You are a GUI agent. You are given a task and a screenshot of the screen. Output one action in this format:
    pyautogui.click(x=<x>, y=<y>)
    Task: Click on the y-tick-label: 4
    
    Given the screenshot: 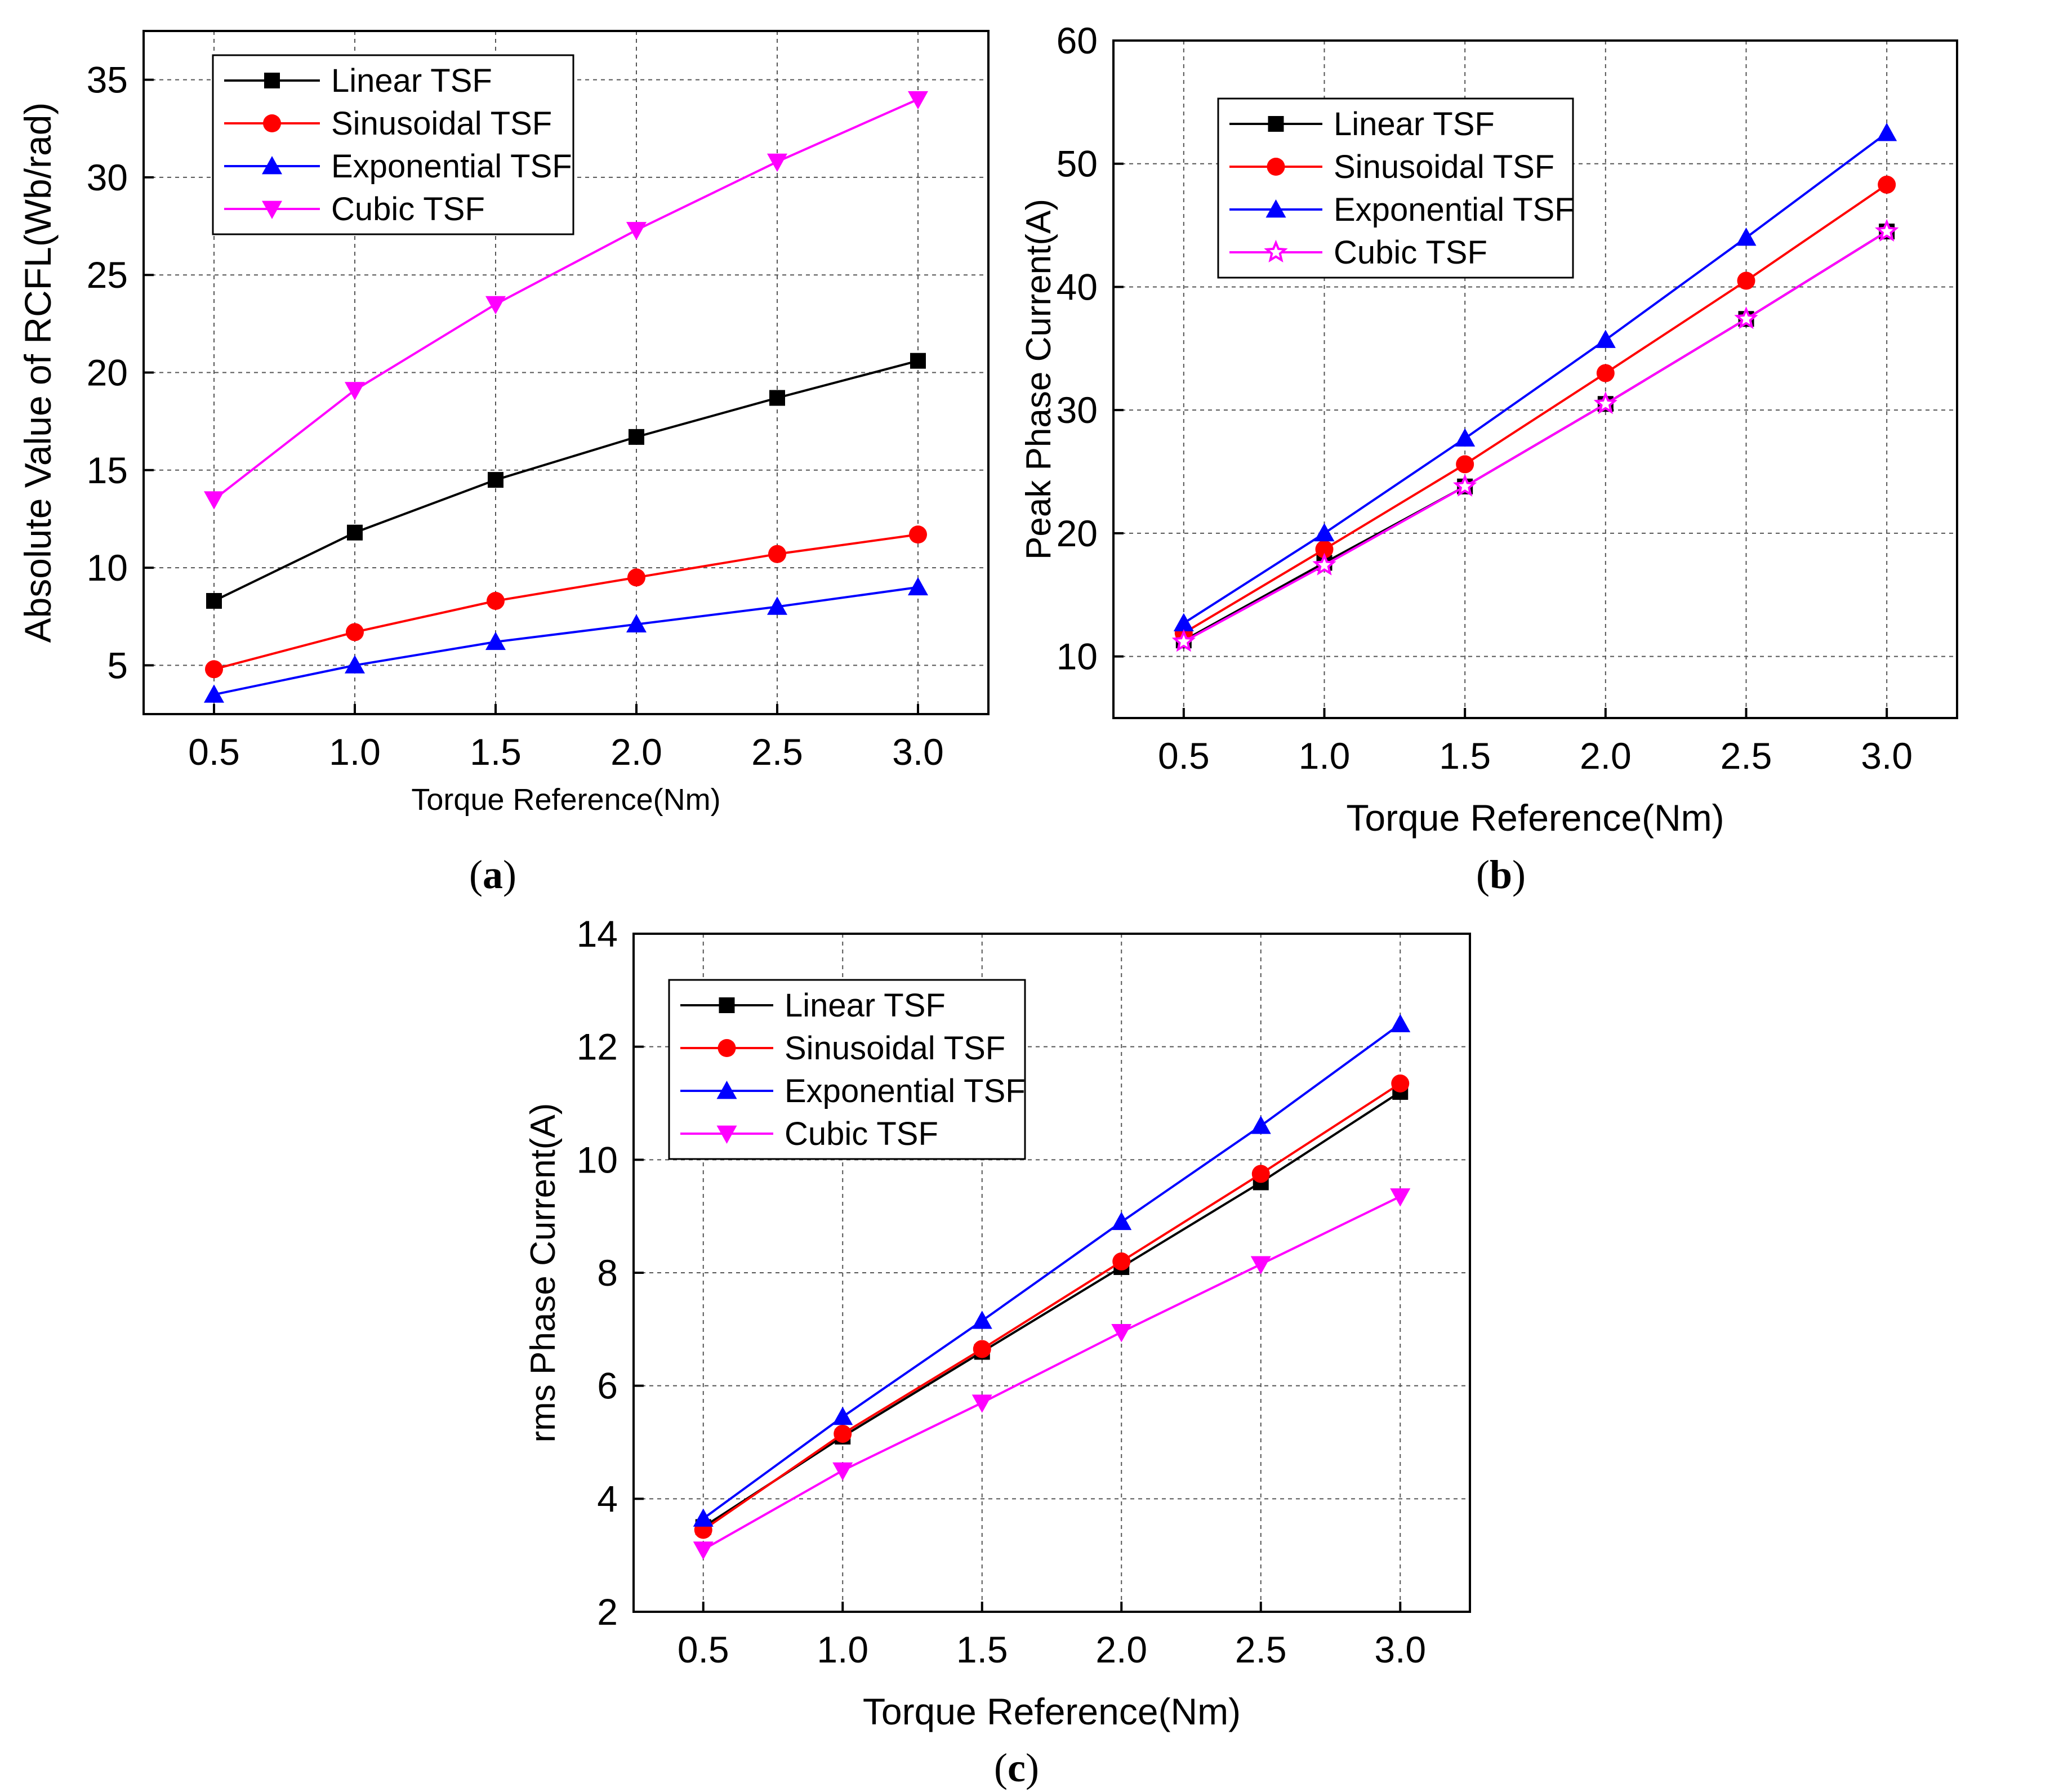 What is the action you would take?
    pyautogui.click(x=607, y=1498)
    